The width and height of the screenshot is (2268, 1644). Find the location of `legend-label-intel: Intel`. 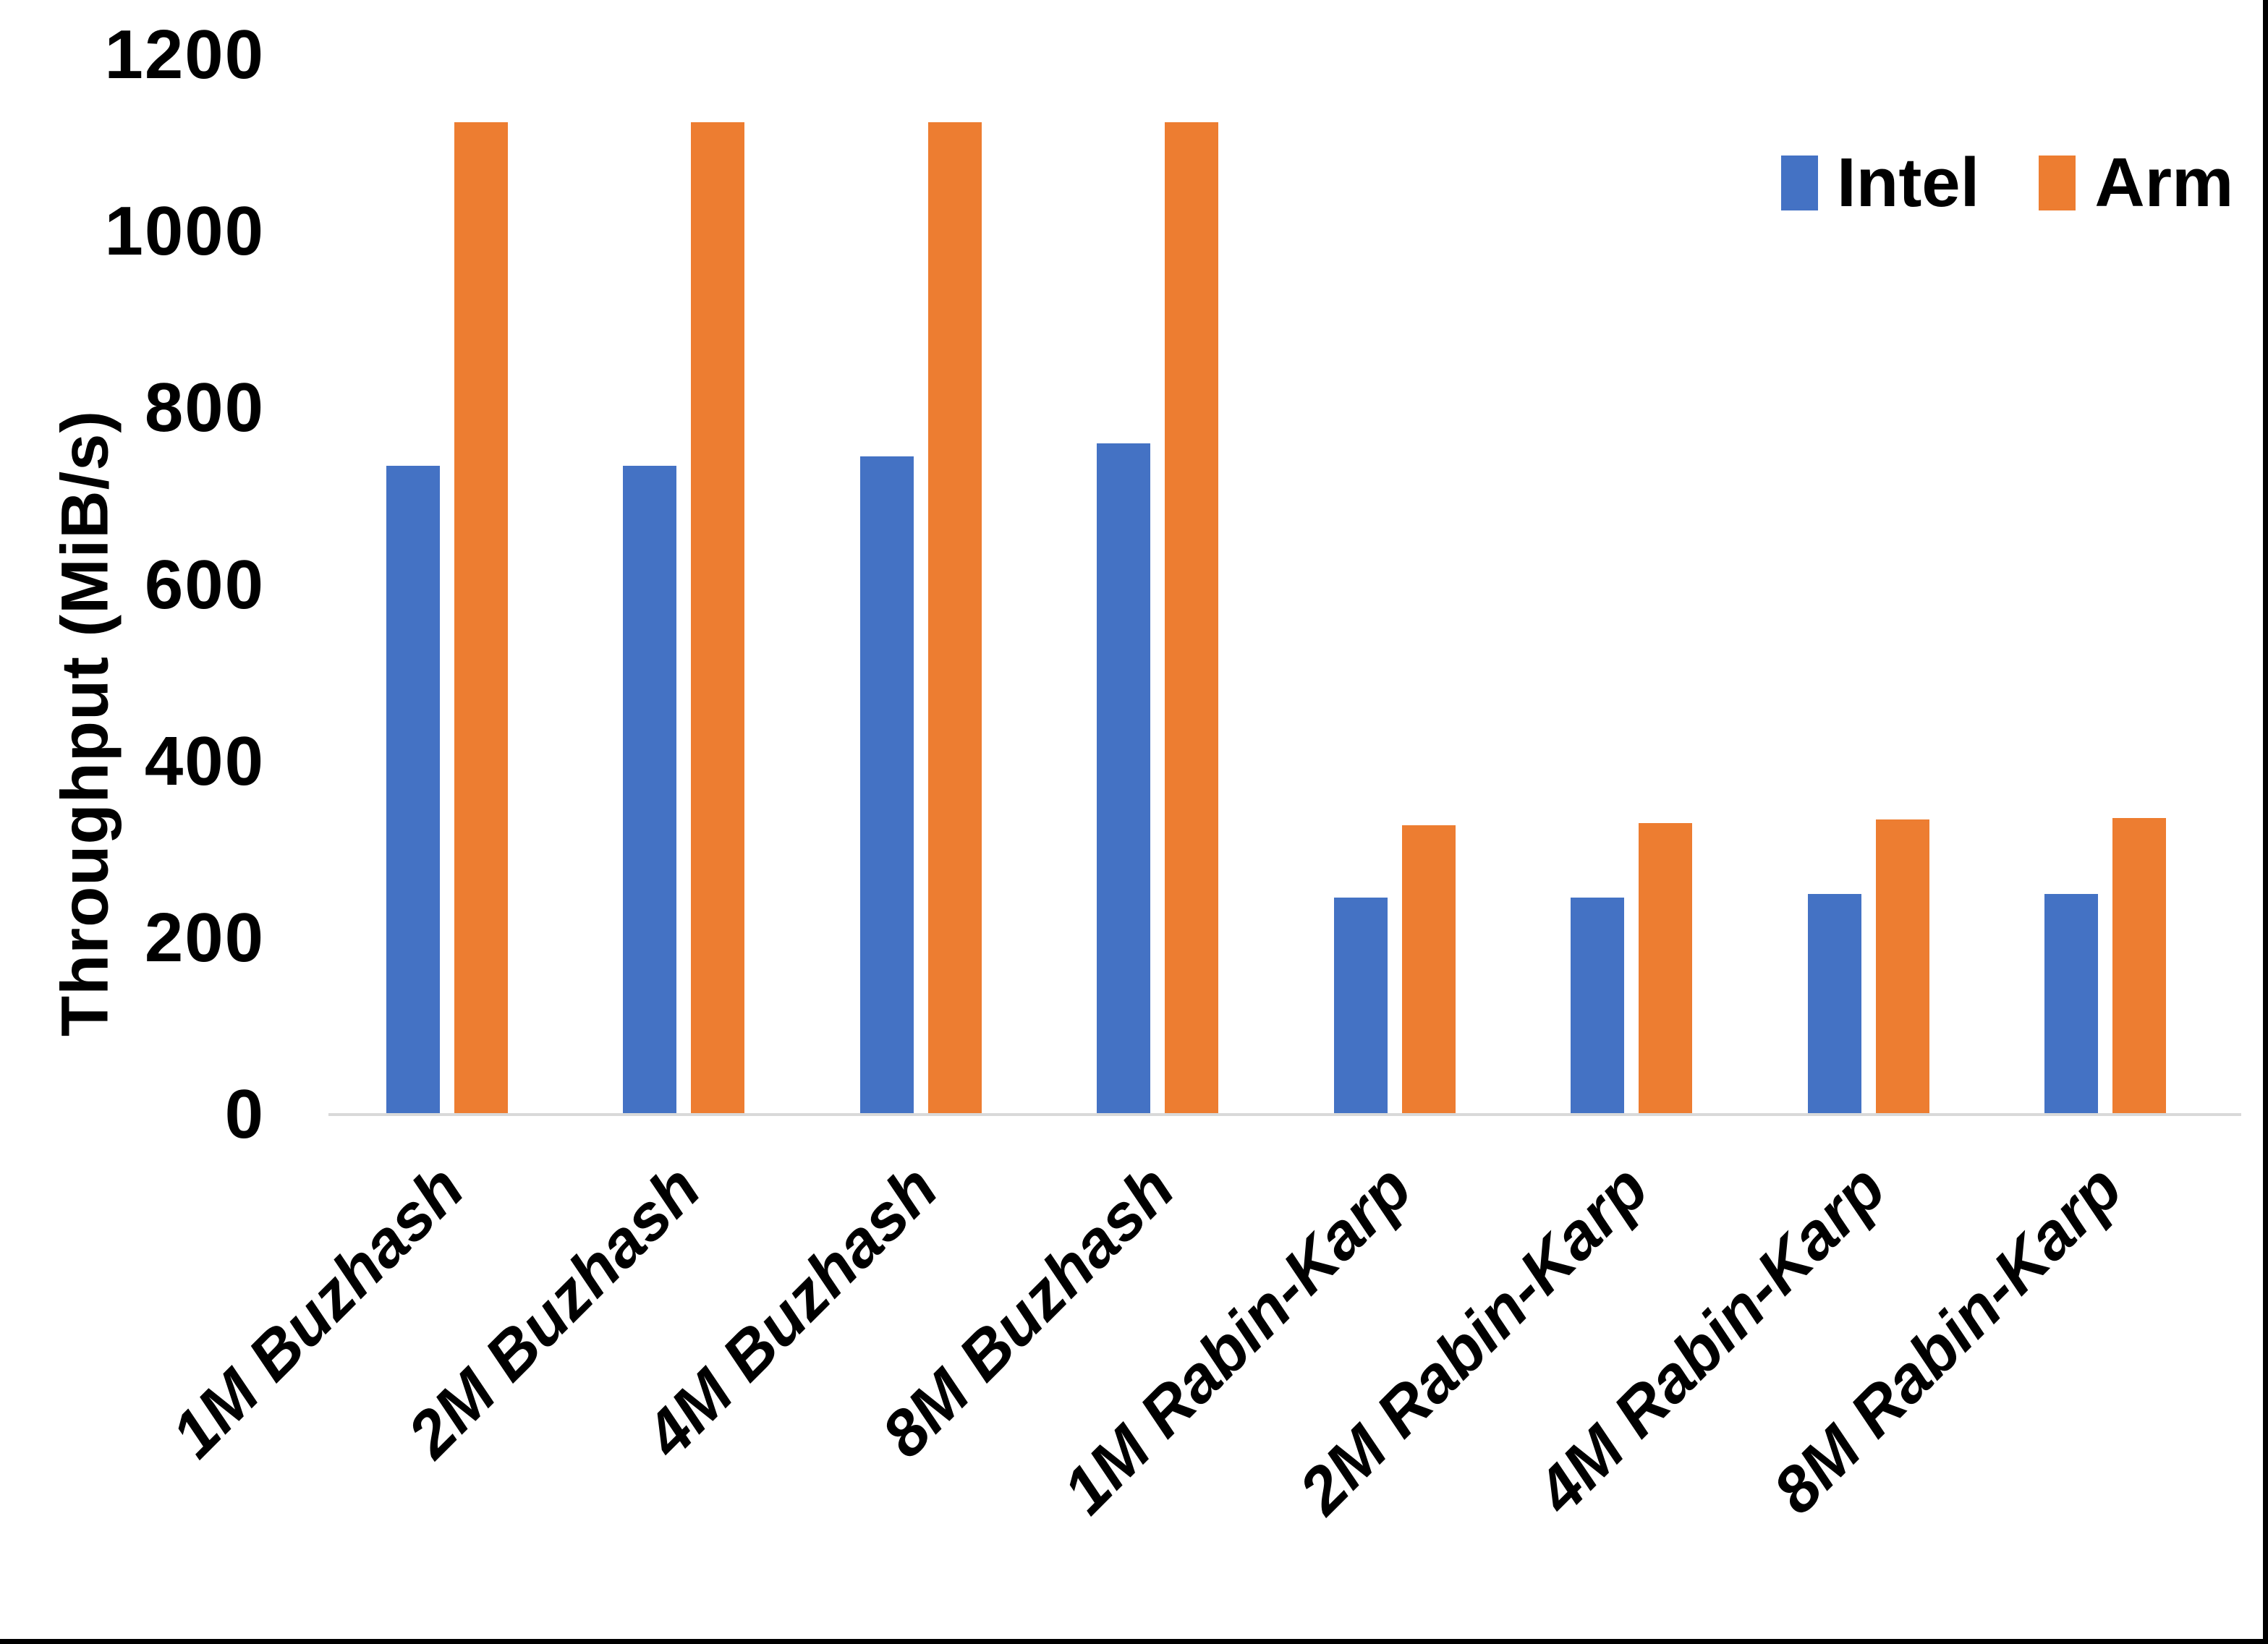

legend-label-intel: Intel is located at coordinates (1909, 182).